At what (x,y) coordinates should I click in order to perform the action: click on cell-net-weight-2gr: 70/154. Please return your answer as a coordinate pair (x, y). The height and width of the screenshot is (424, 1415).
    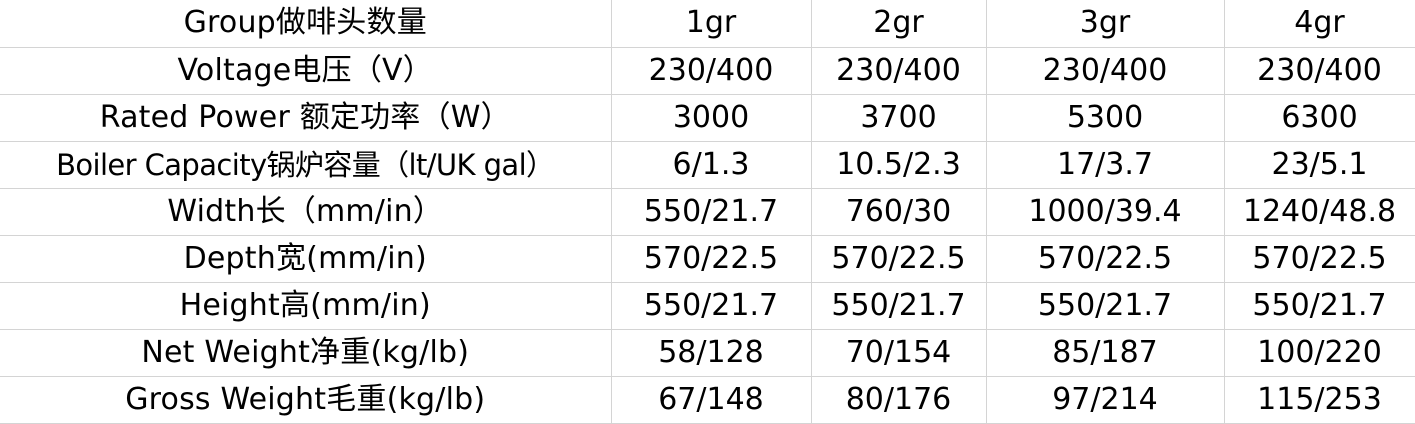
    Looking at the image, I should click on (898, 352).